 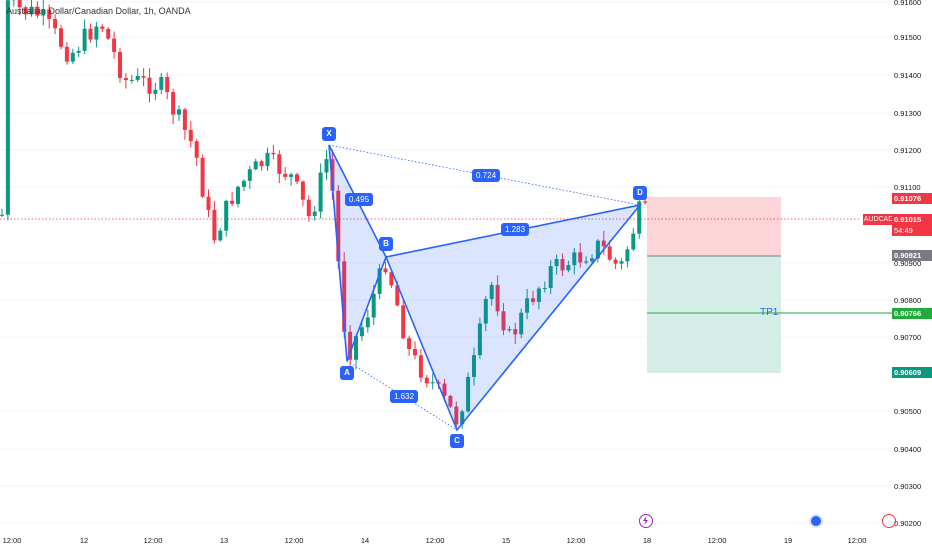 What do you see at coordinates (912, 255) in the screenshot?
I see `entry-price-tag: 0.90921` at bounding box center [912, 255].